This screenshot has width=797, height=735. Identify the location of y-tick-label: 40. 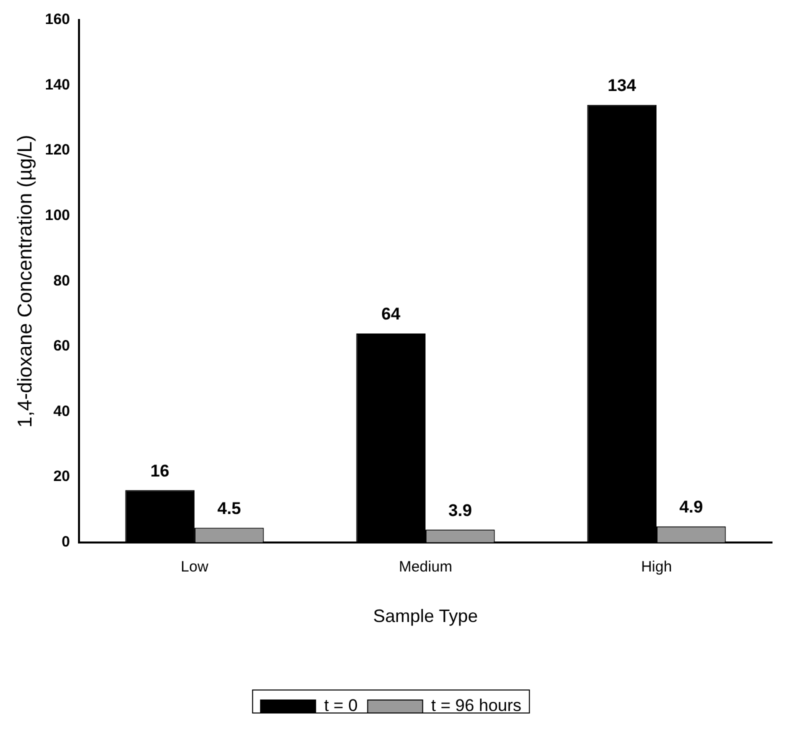
(61, 411).